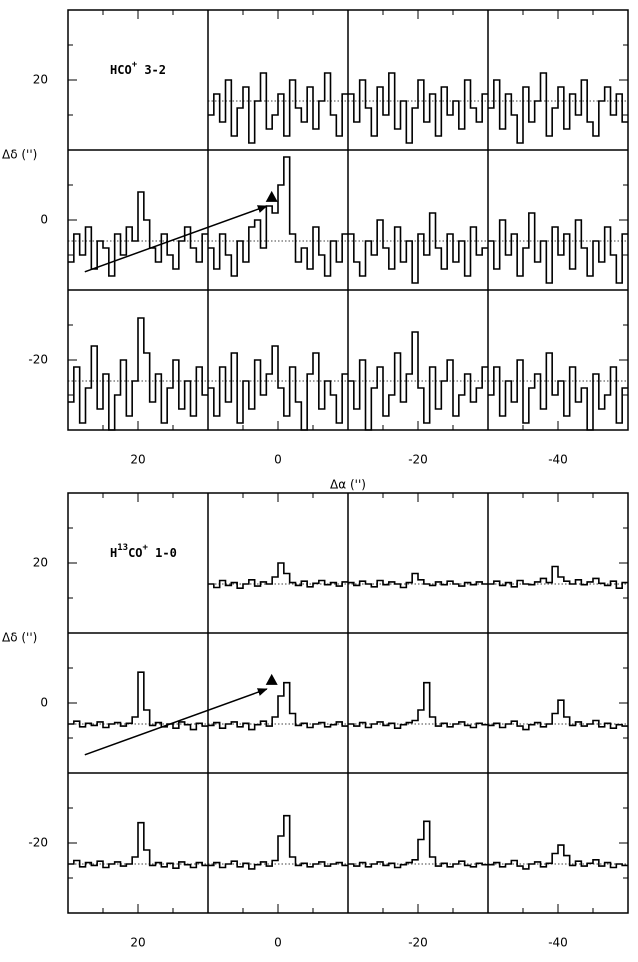  I want to click on label-part: 1-0, so click(162, 553).